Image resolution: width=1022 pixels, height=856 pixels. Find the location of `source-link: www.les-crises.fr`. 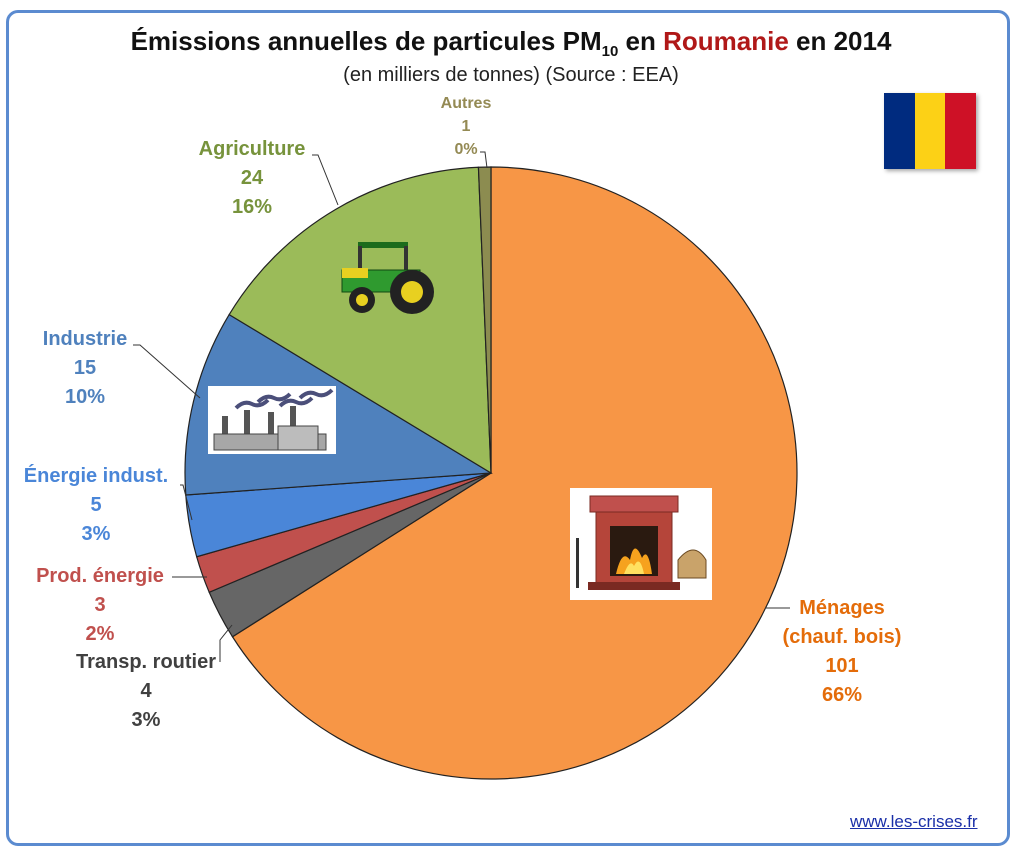

source-link: www.les-crises.fr is located at coordinates (914, 821).